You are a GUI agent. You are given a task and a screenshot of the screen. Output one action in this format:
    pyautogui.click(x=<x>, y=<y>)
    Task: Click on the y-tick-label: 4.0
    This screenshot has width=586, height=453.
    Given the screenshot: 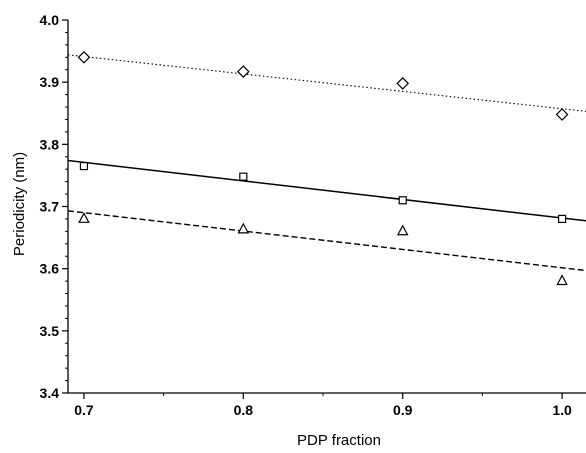 What is the action you would take?
    pyautogui.click(x=50, y=20)
    